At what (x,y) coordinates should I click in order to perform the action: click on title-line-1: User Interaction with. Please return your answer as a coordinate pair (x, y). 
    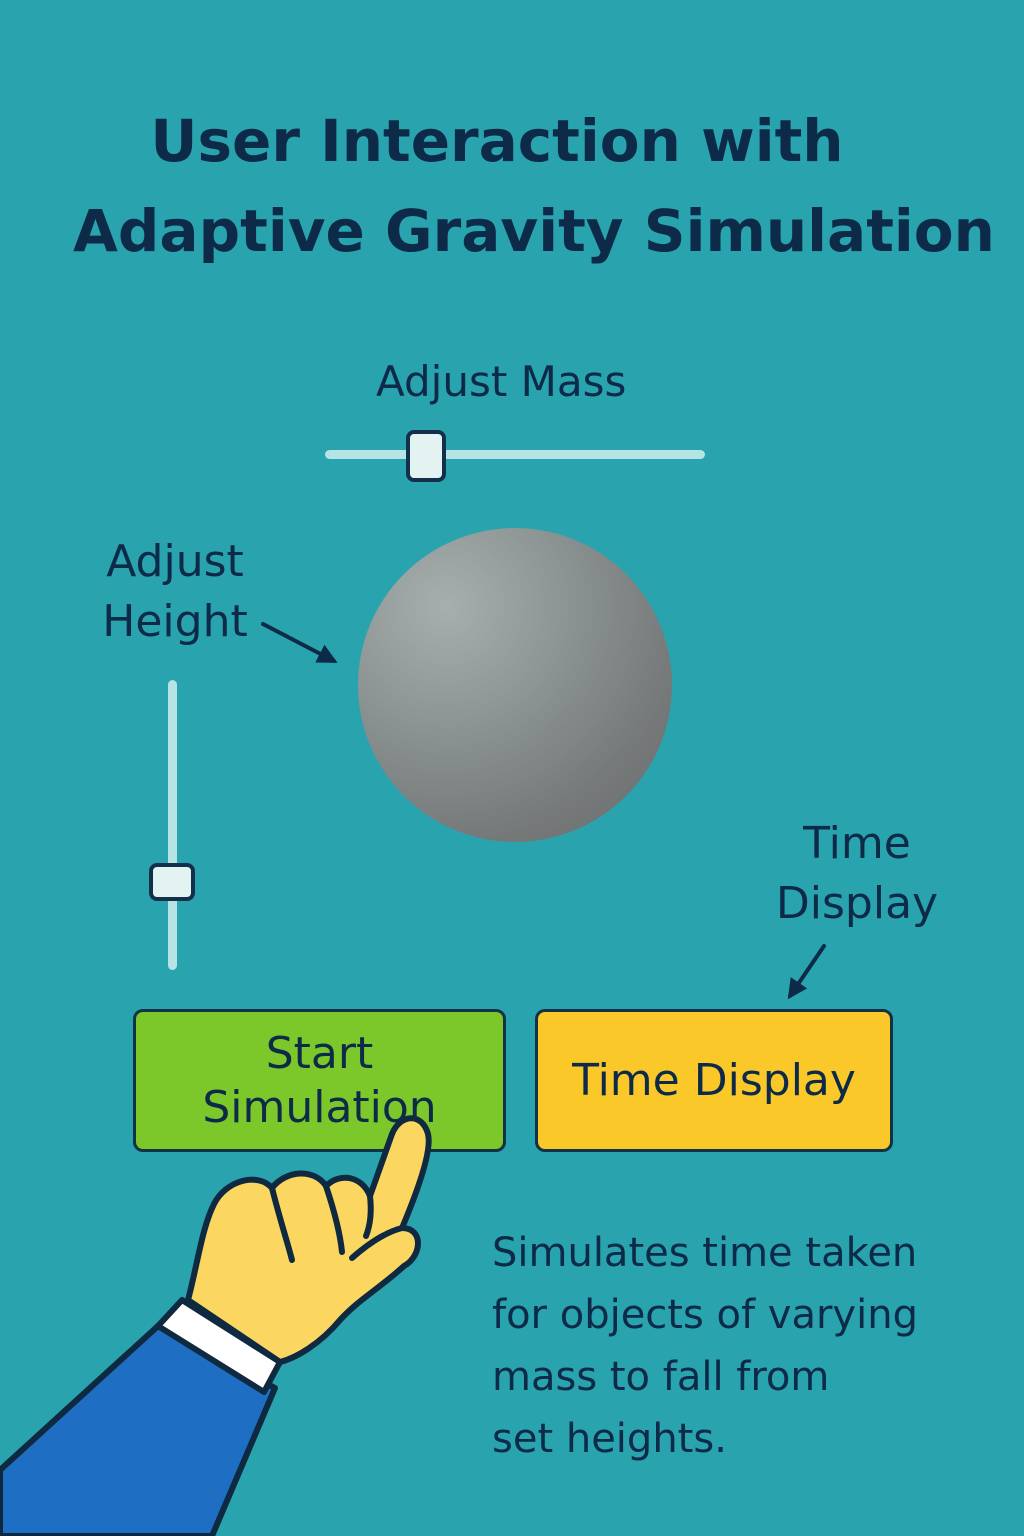
    Looking at the image, I should click on (497, 141).